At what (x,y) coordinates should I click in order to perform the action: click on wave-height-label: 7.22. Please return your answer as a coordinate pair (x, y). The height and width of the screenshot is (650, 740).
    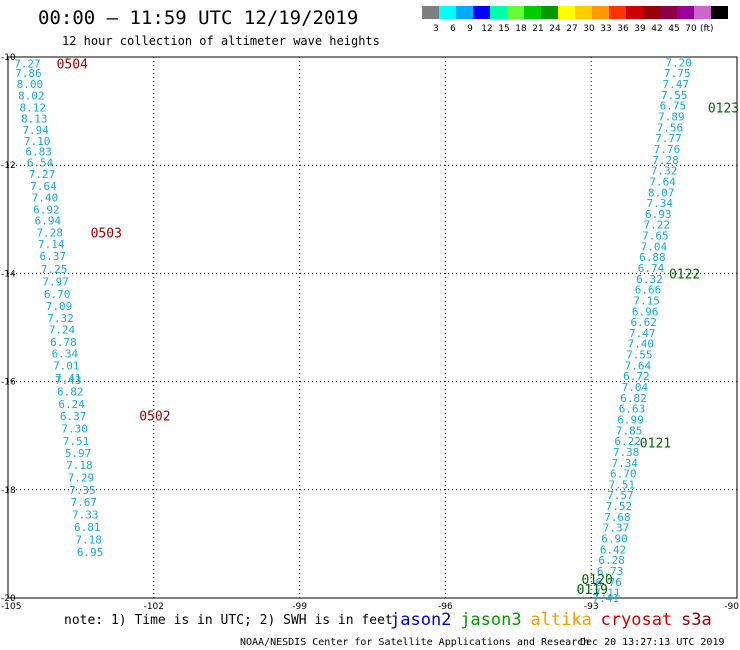
    Looking at the image, I should click on (657, 225).